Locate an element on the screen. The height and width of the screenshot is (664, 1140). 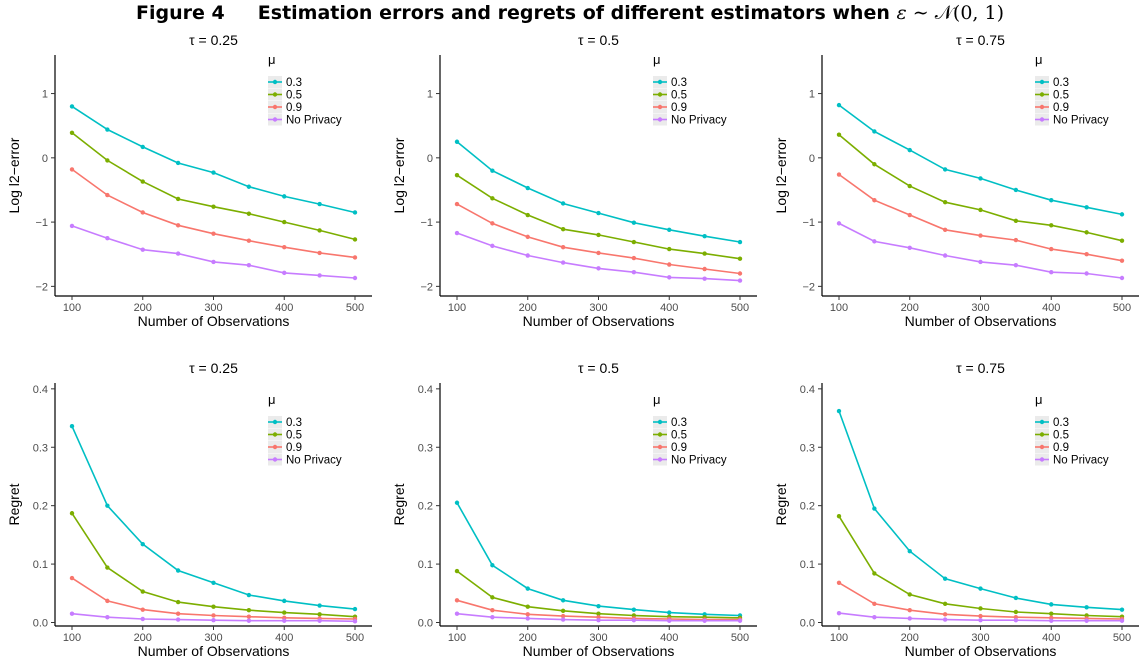
legend-entry-label: 0.9 is located at coordinates (294, 448).